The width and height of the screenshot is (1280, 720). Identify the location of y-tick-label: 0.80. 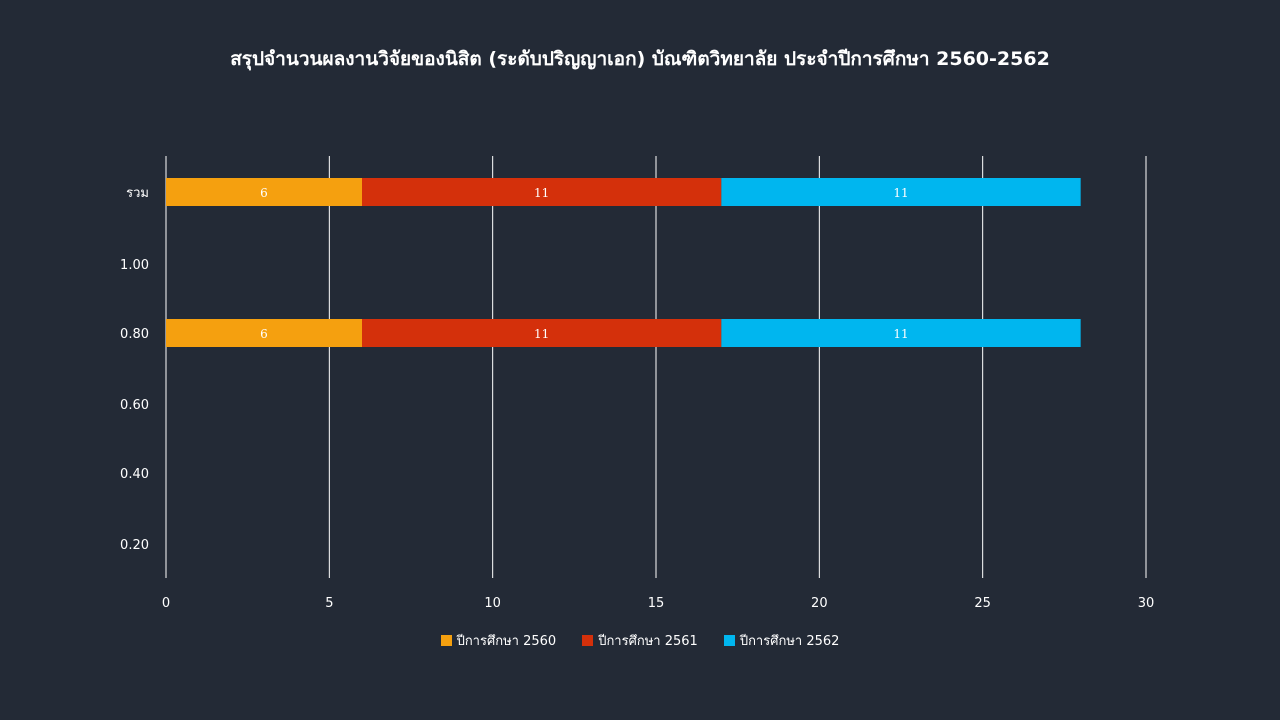
(134, 334).